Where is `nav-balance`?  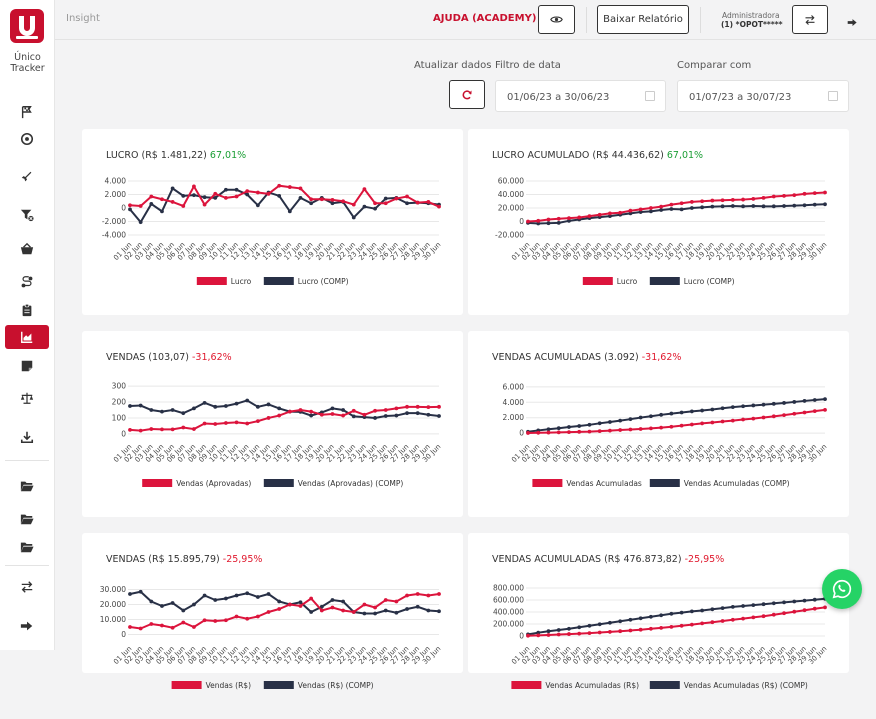 nav-balance is located at coordinates (27, 398).